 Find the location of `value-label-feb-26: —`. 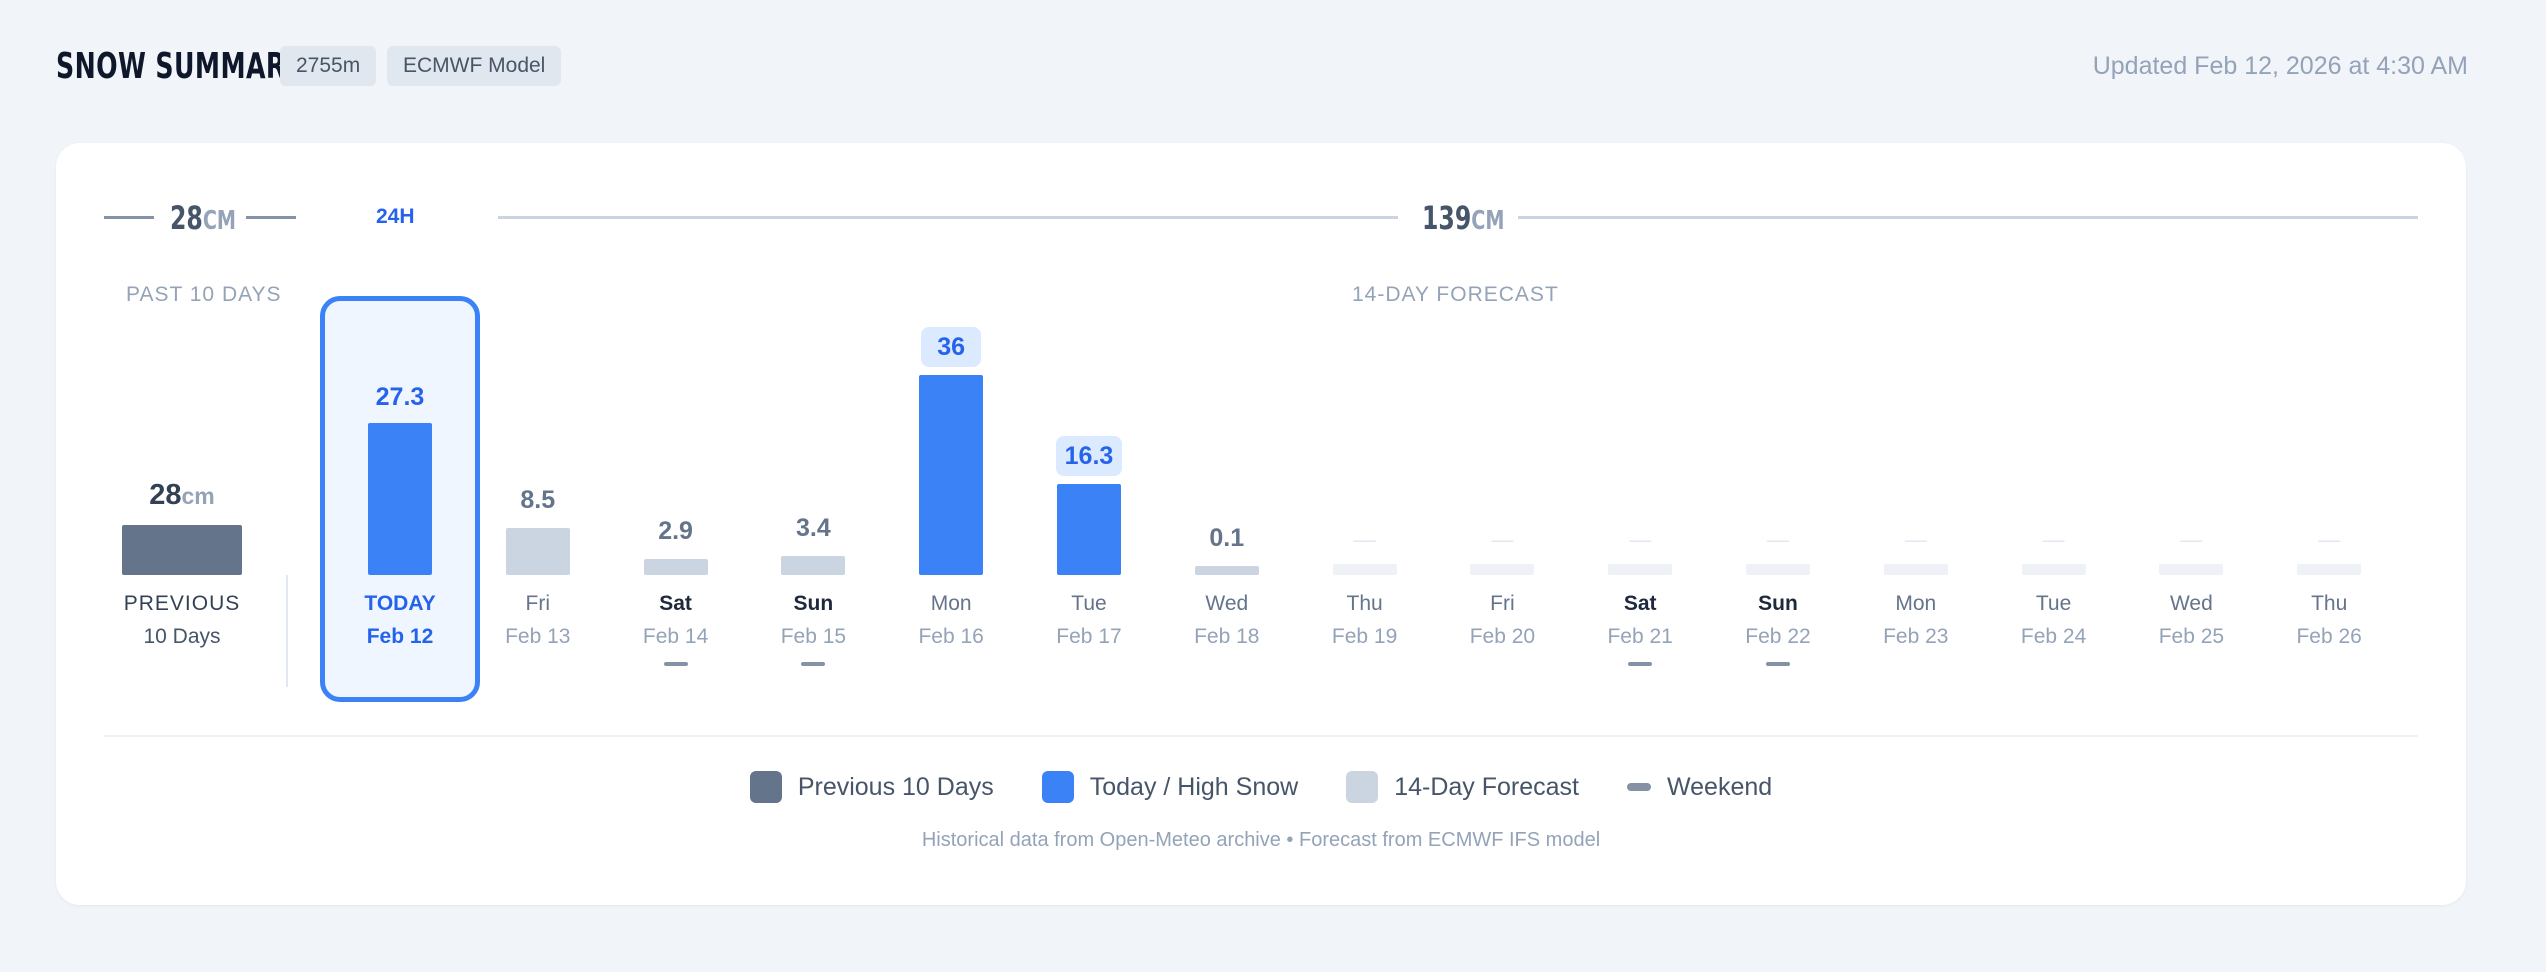

value-label-feb-26: — is located at coordinates (2329, 539).